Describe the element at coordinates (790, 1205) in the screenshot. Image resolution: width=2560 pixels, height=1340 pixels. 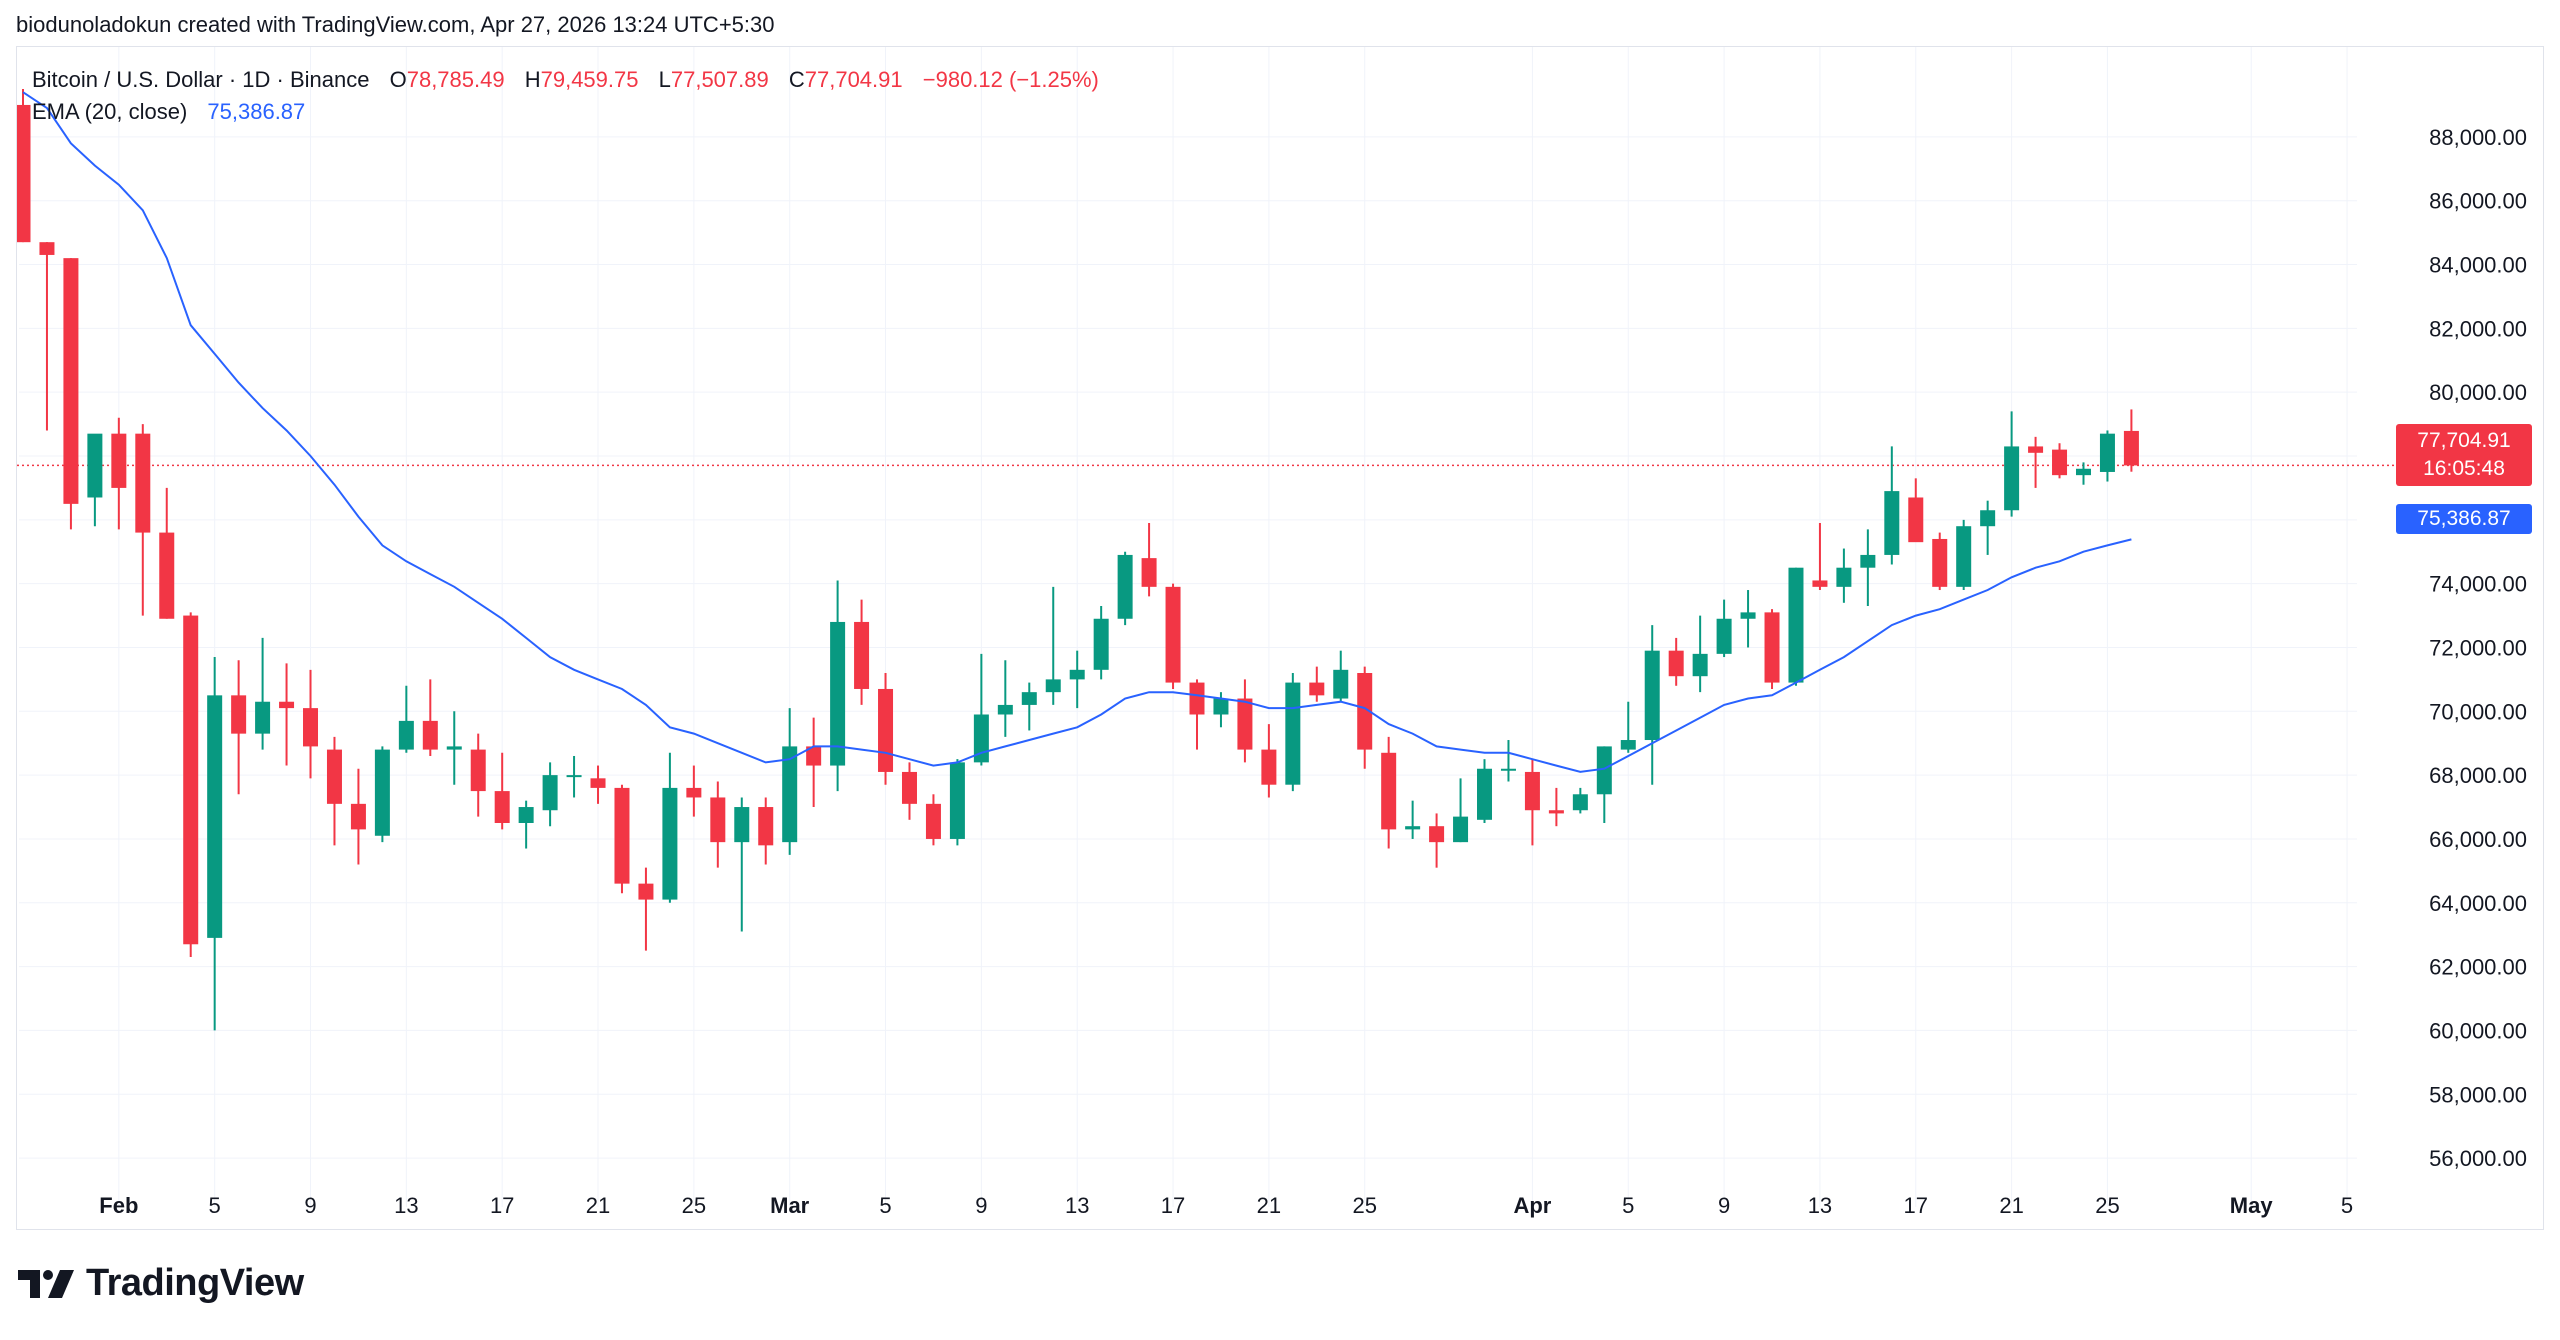
I see `x-tick-label: Mar` at that location.